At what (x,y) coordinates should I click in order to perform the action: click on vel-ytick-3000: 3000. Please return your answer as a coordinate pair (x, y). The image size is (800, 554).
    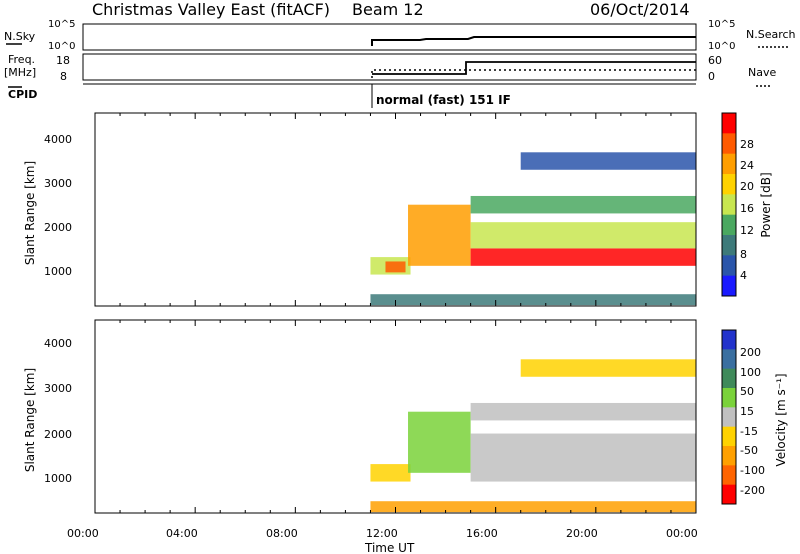
    Looking at the image, I should click on (58, 388).